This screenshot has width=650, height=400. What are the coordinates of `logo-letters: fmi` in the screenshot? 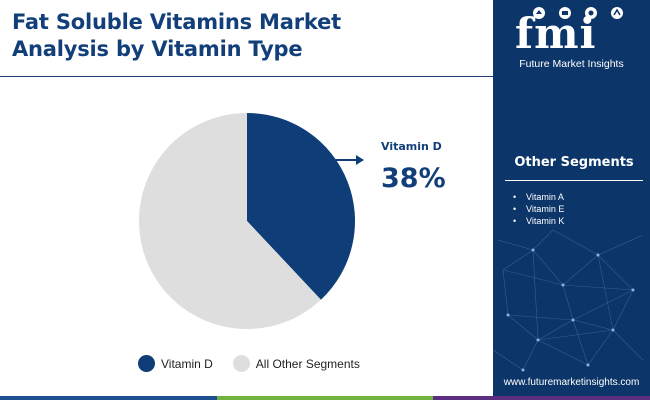 It's located at (556, 33).